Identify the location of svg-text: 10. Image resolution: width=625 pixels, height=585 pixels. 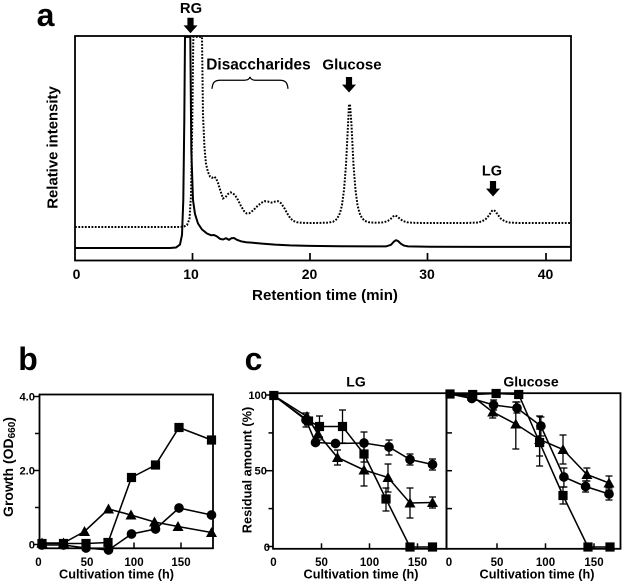
(191, 274).